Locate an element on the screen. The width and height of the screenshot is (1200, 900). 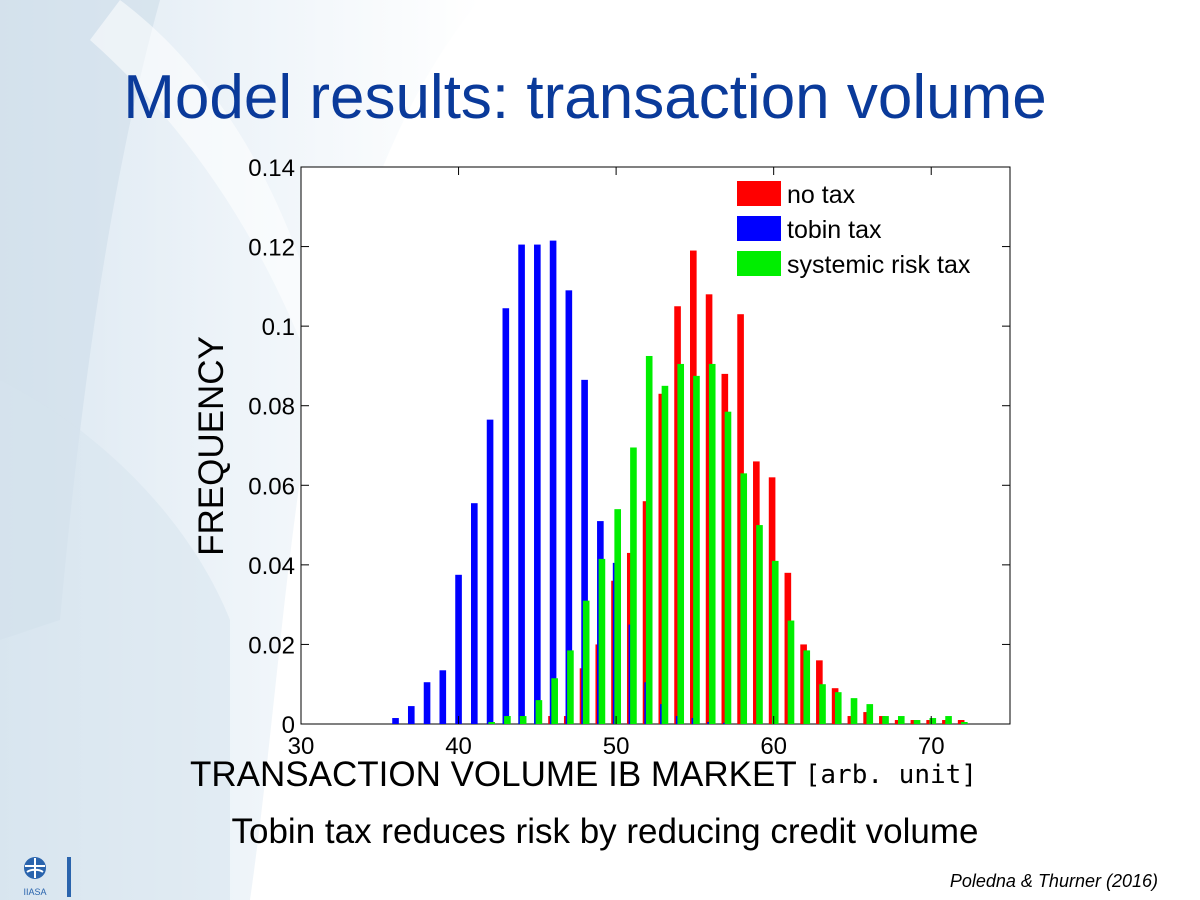
y-tick-label: 0.04 is located at coordinates (271, 566).